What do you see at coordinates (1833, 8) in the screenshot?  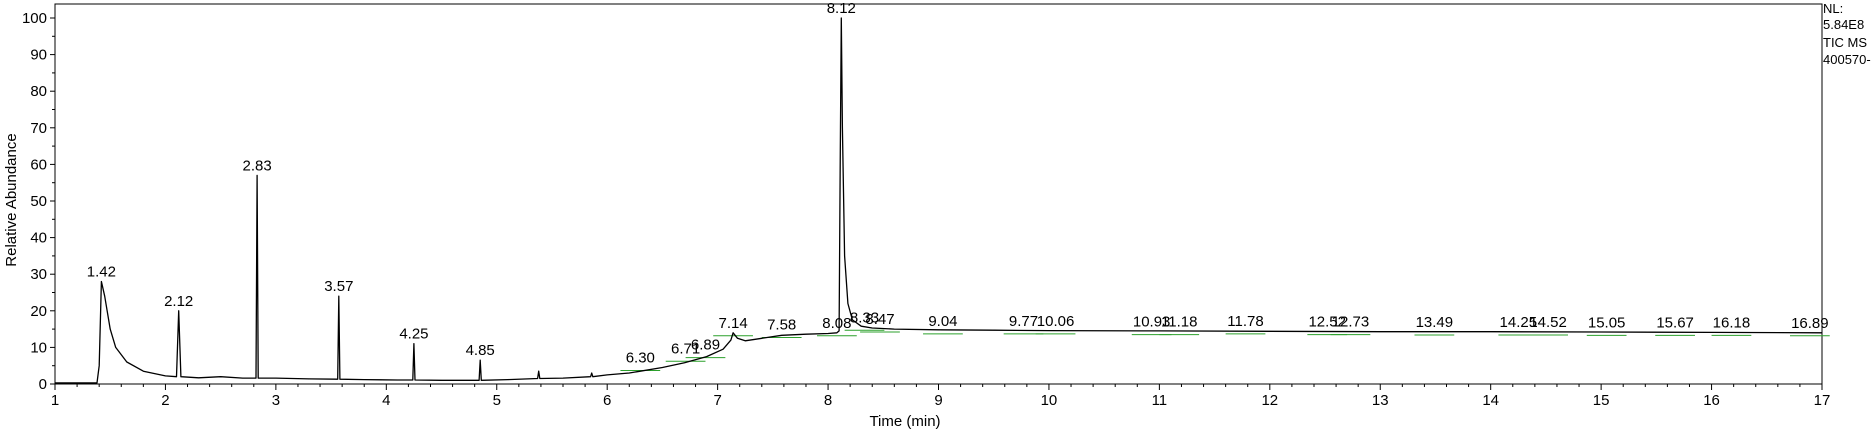 I see `info-line-1: NL:` at bounding box center [1833, 8].